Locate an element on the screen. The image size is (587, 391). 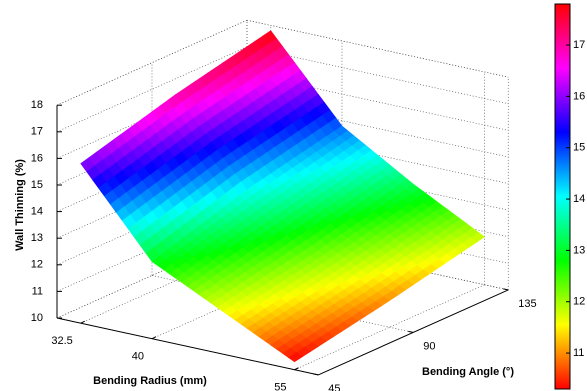
y-tick-label: 135 is located at coordinates (527, 304).